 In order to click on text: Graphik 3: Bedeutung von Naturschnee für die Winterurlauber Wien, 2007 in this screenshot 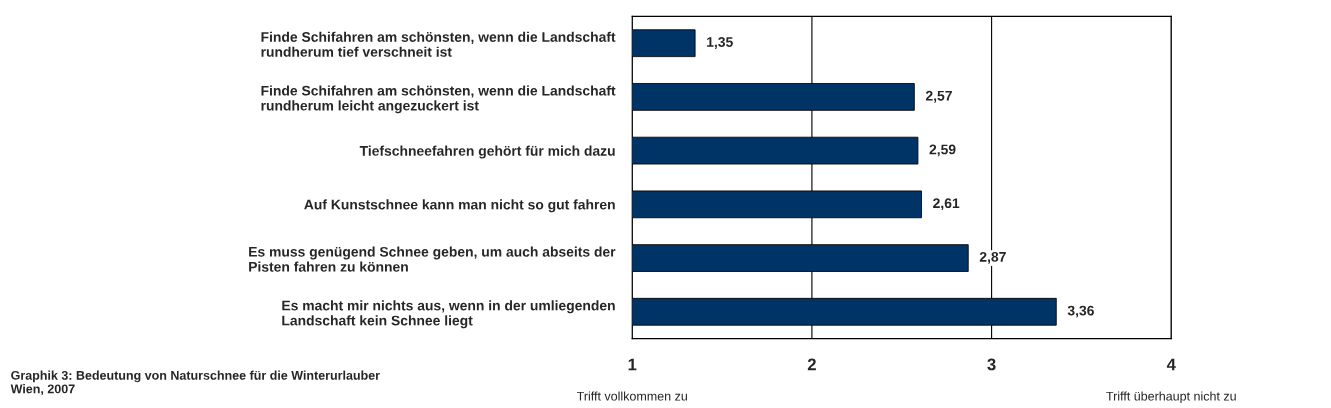, I will do `click(195, 383)`.